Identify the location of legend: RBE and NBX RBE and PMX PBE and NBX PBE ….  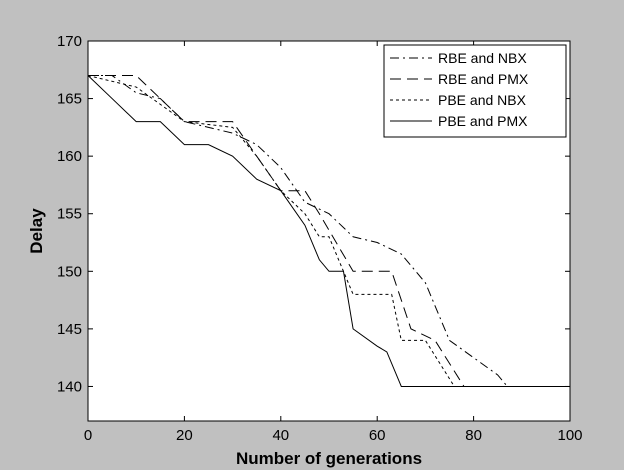
(475, 91).